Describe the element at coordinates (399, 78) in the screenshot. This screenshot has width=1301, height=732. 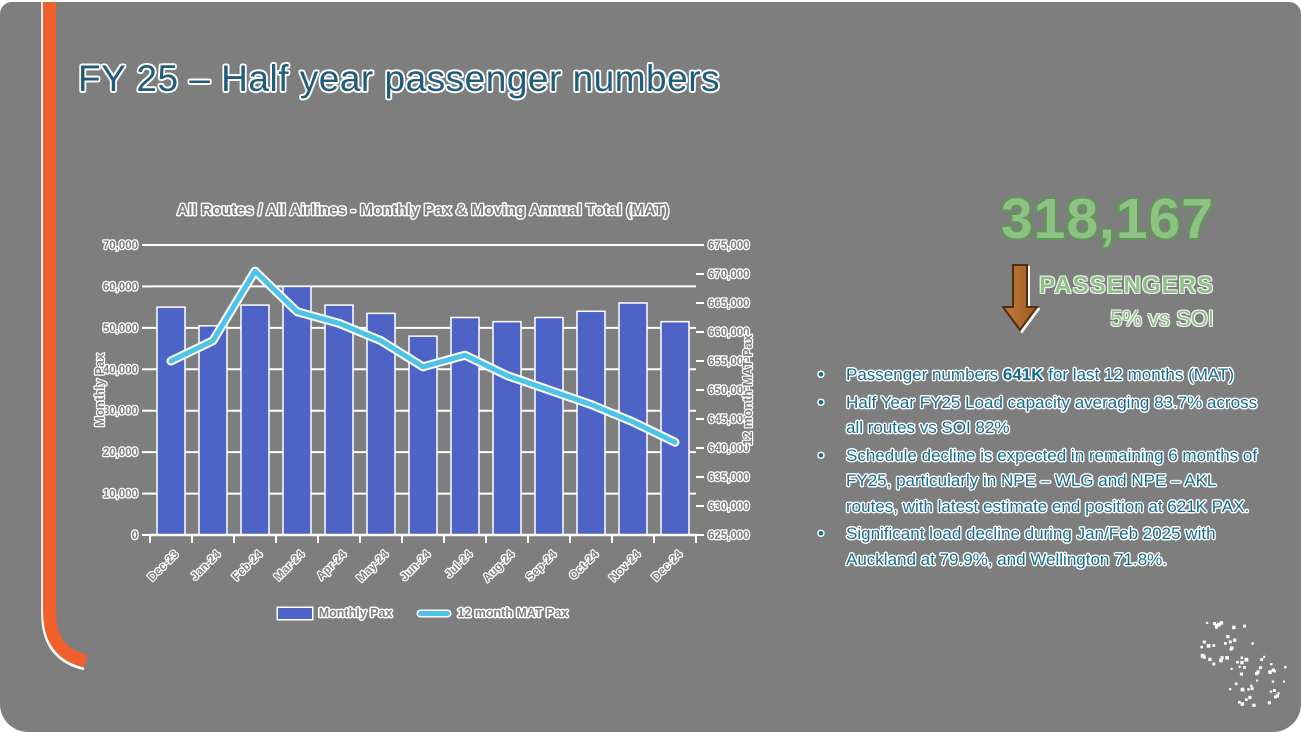
I see `slide-title: FY 25 – Half year passenger numbers` at that location.